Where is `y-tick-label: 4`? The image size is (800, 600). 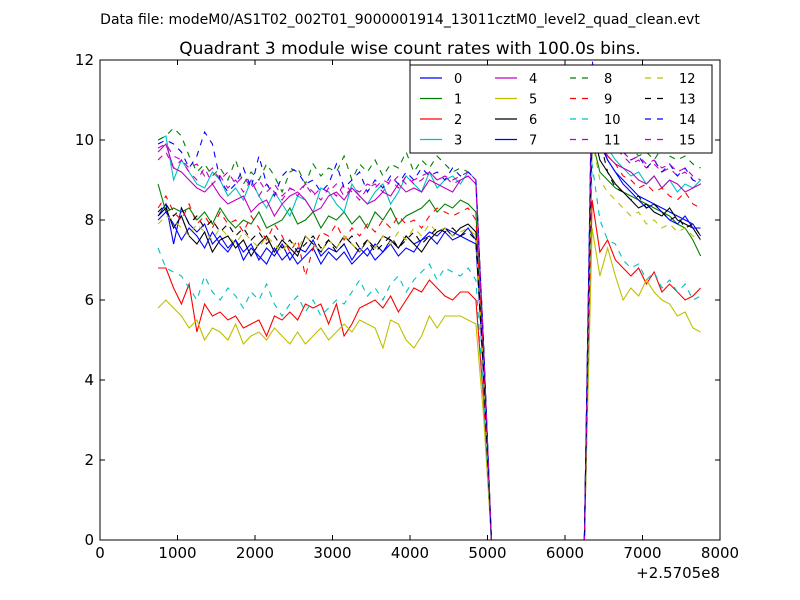
y-tick-label: 4 is located at coordinates (89, 380).